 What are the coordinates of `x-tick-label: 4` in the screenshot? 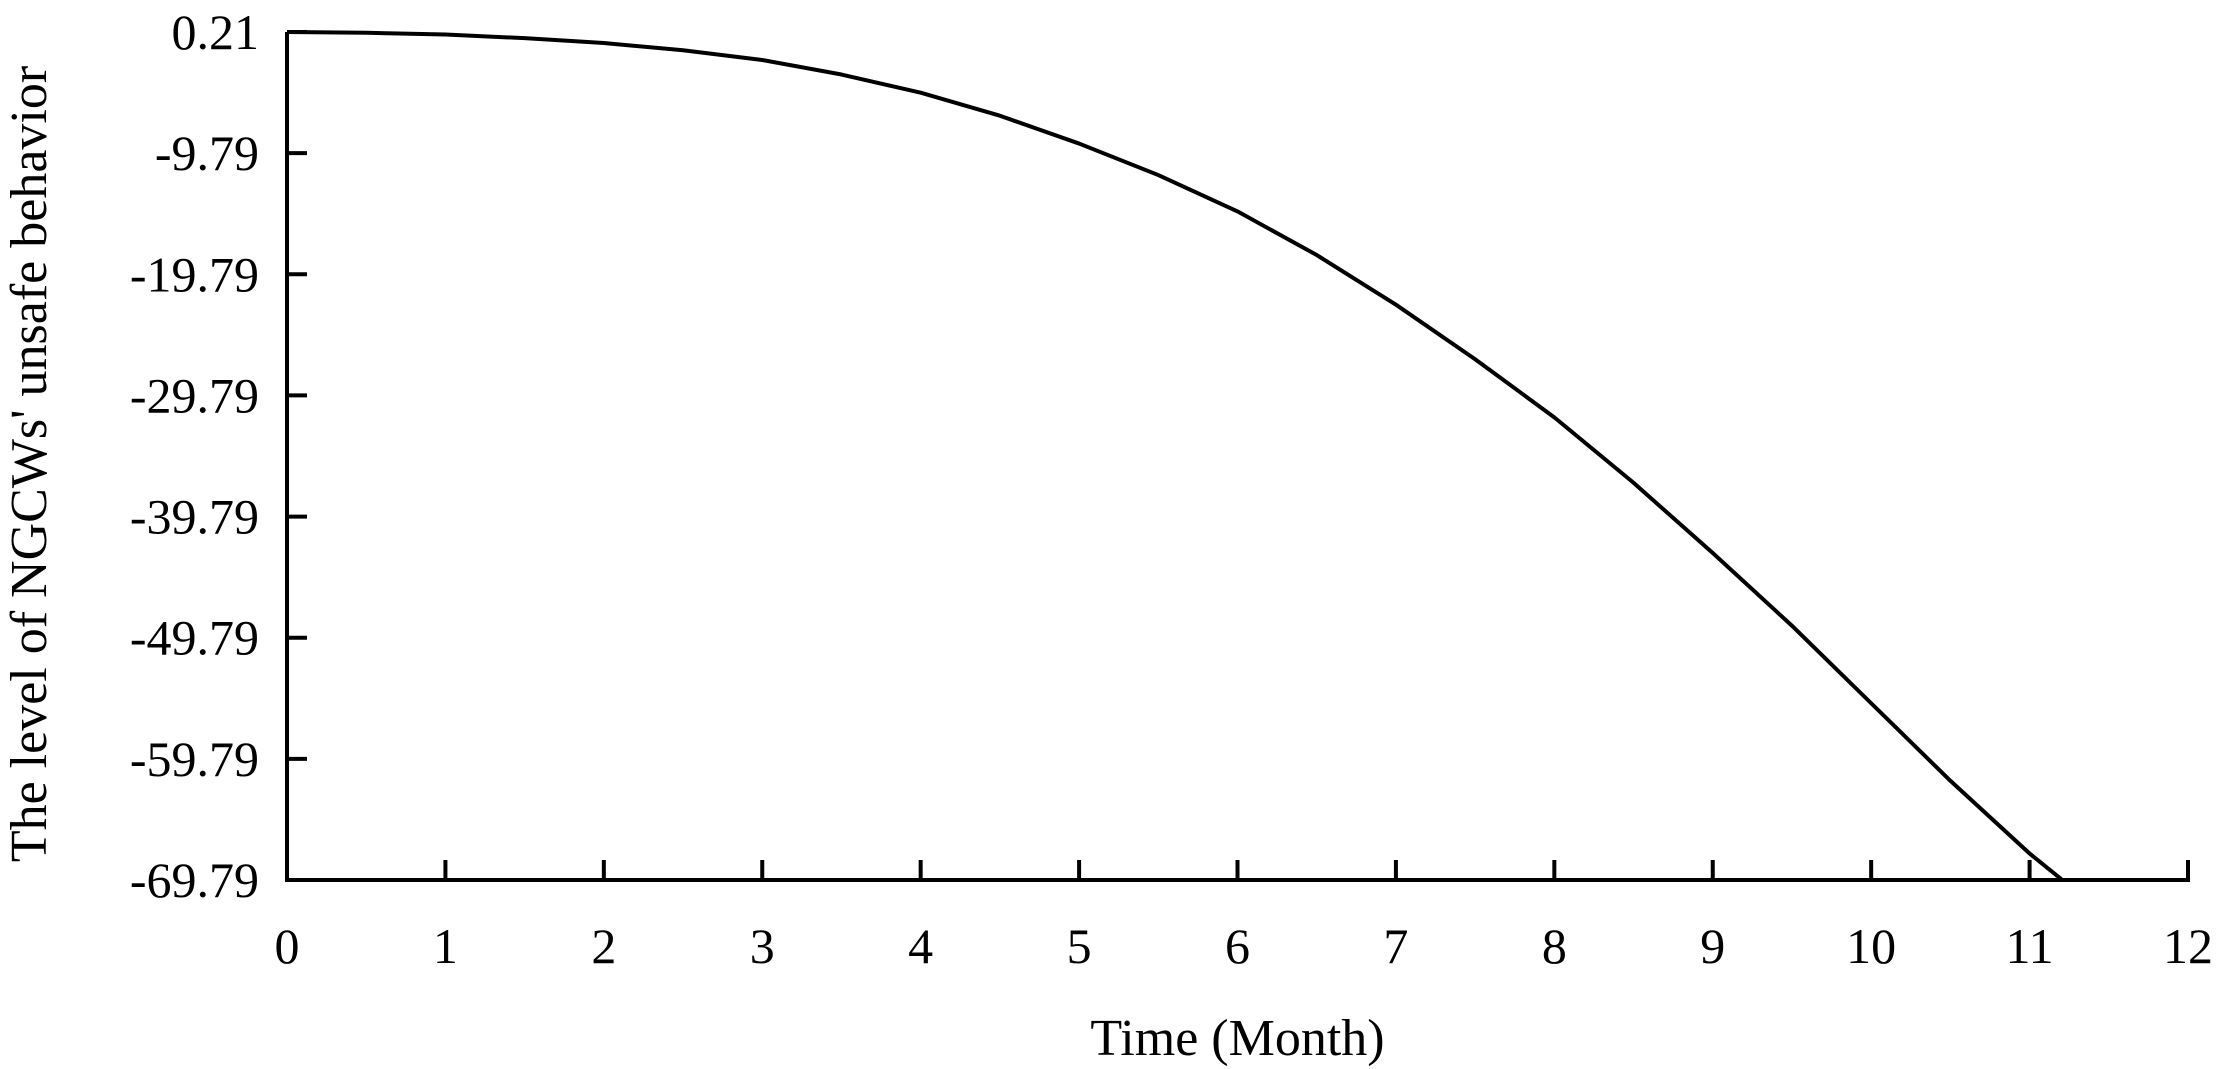 It's located at (920, 946).